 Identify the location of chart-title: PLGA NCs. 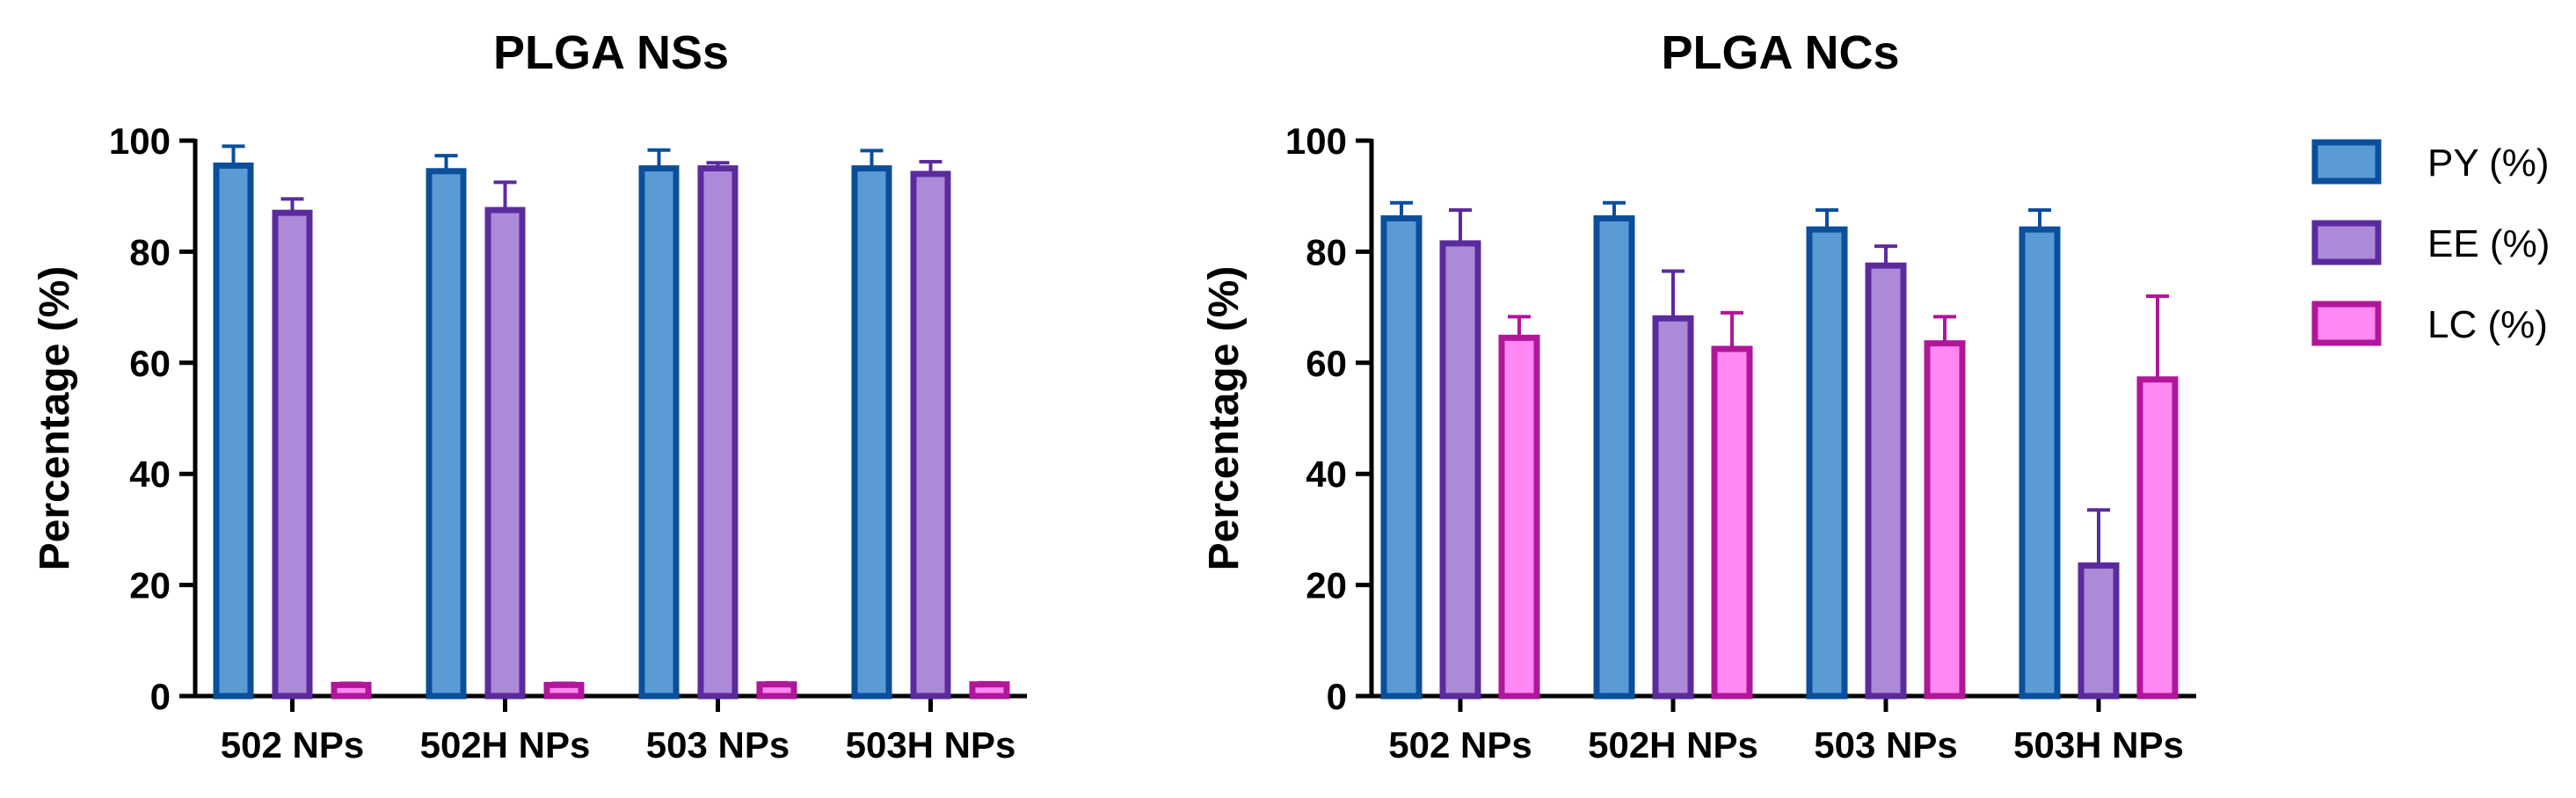
(1780, 52).